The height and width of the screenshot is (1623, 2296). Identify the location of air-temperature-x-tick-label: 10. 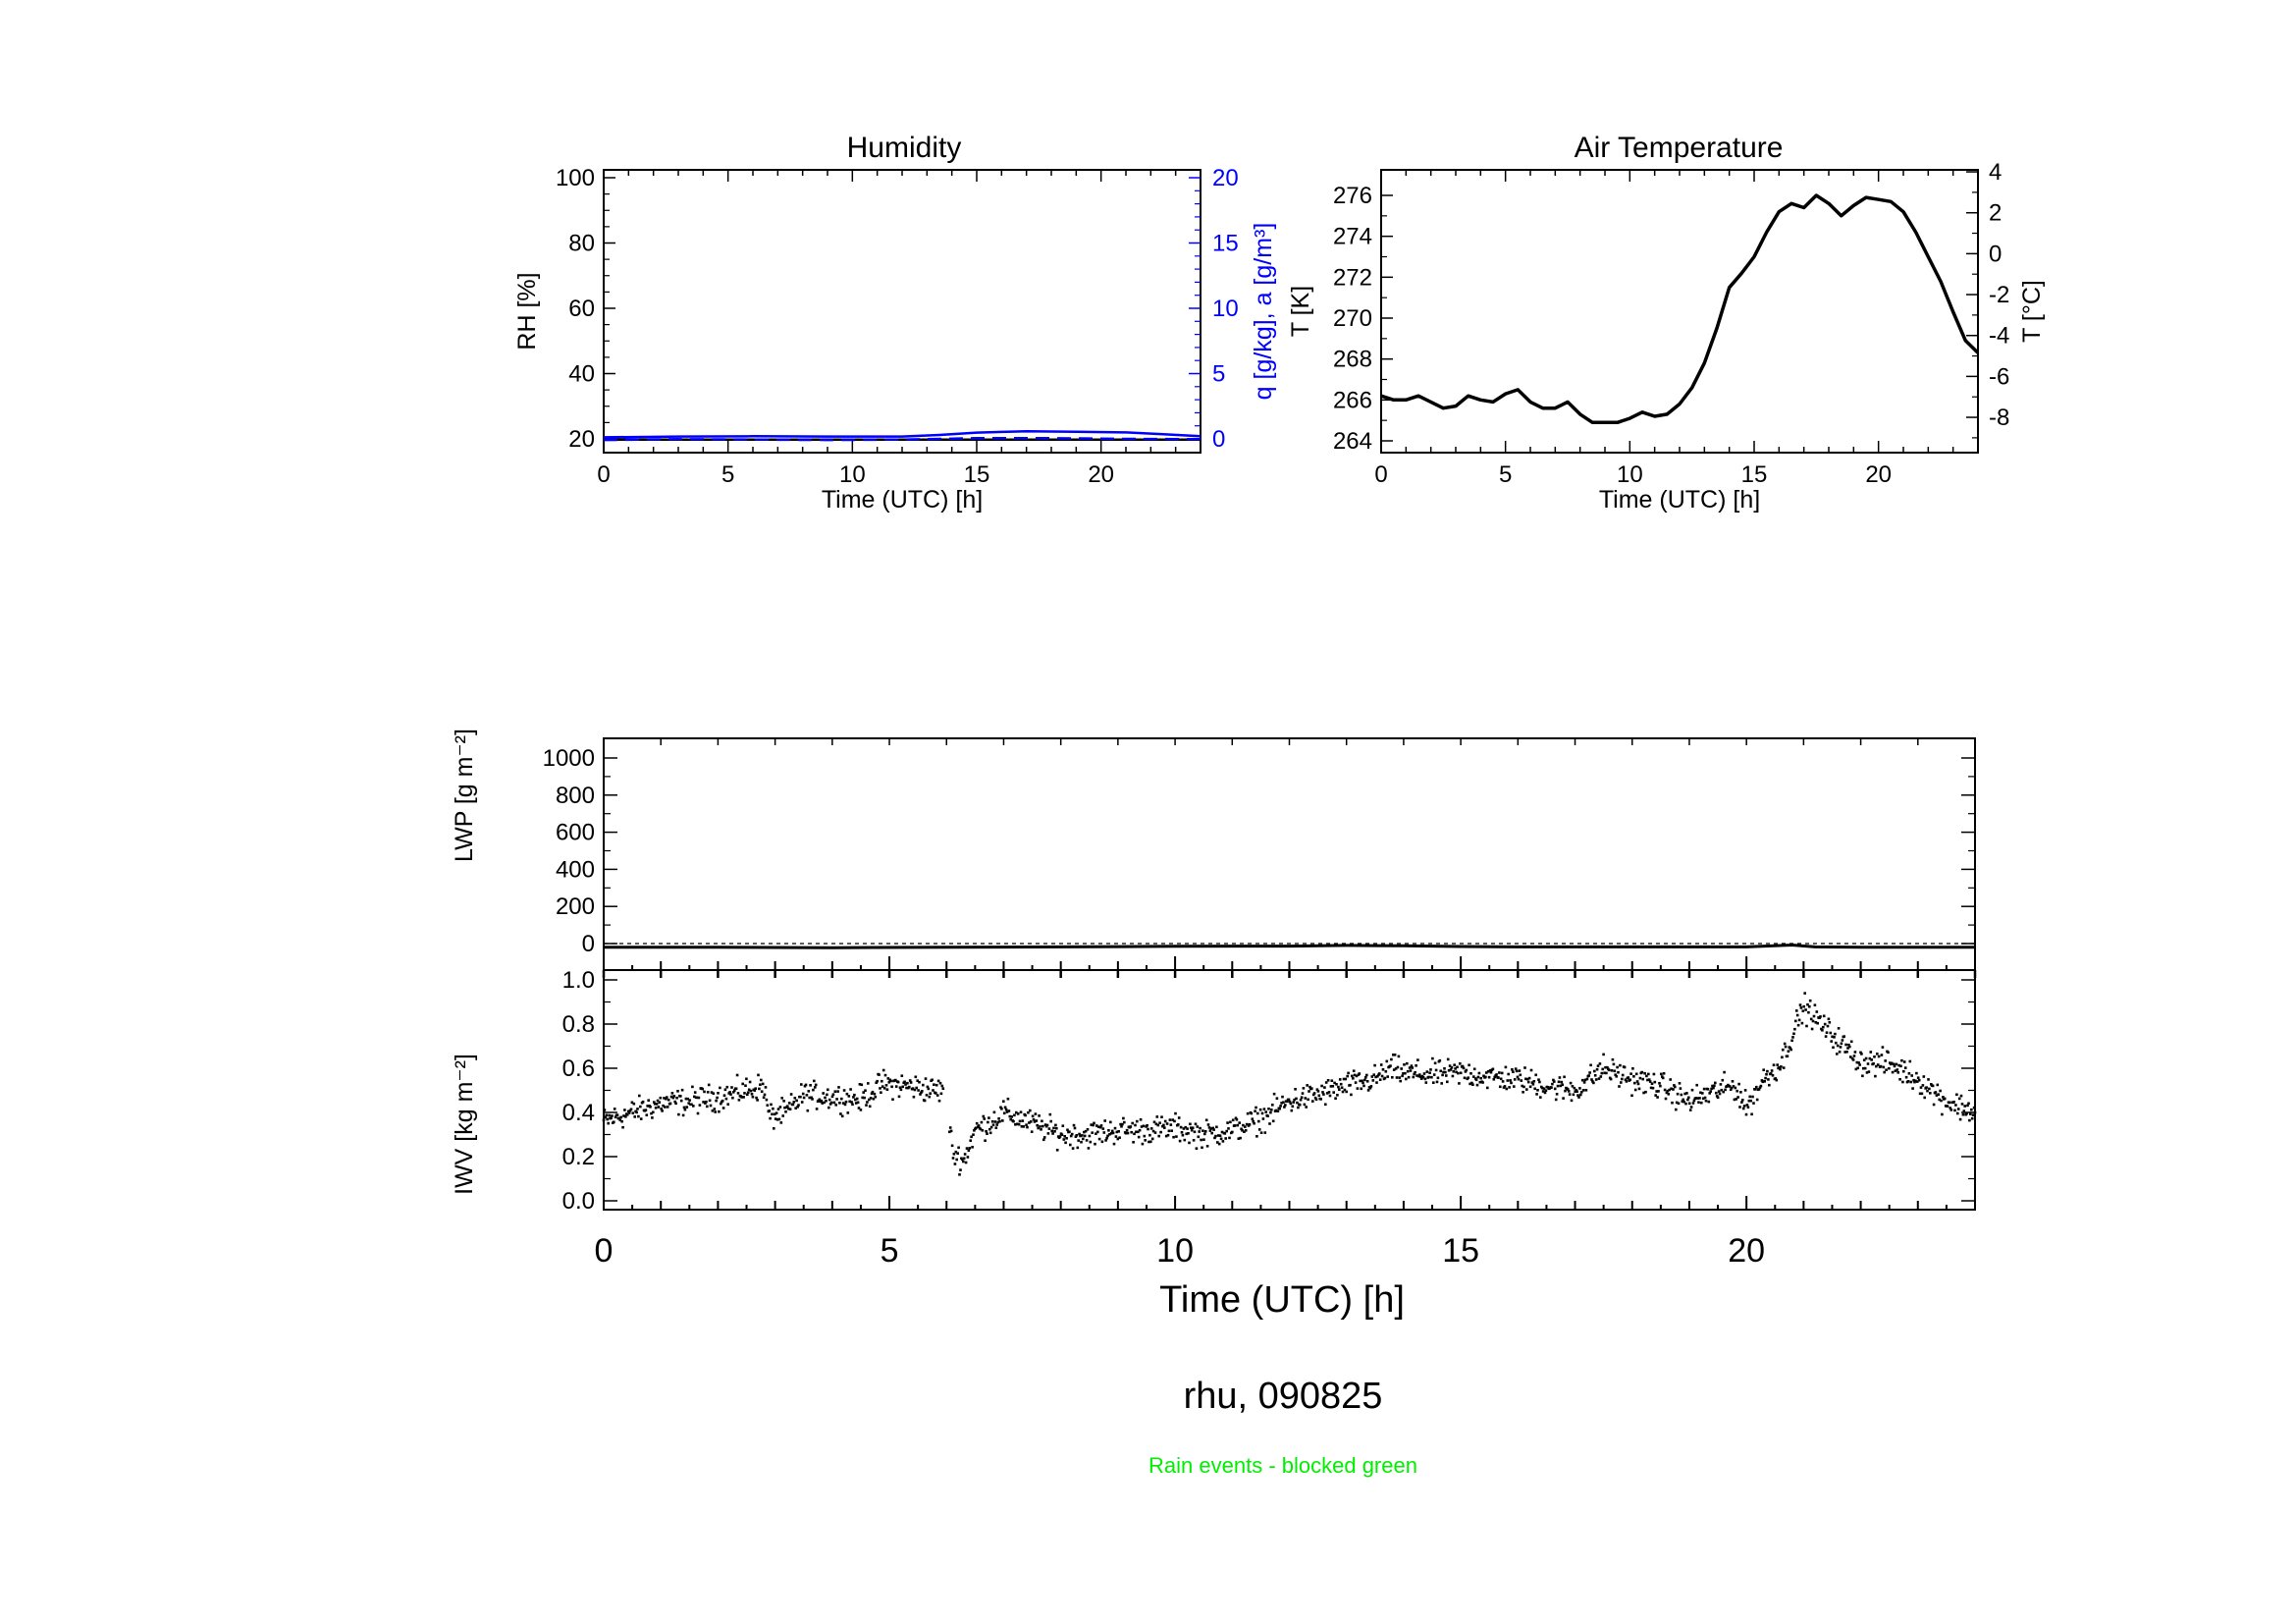
(1630, 474).